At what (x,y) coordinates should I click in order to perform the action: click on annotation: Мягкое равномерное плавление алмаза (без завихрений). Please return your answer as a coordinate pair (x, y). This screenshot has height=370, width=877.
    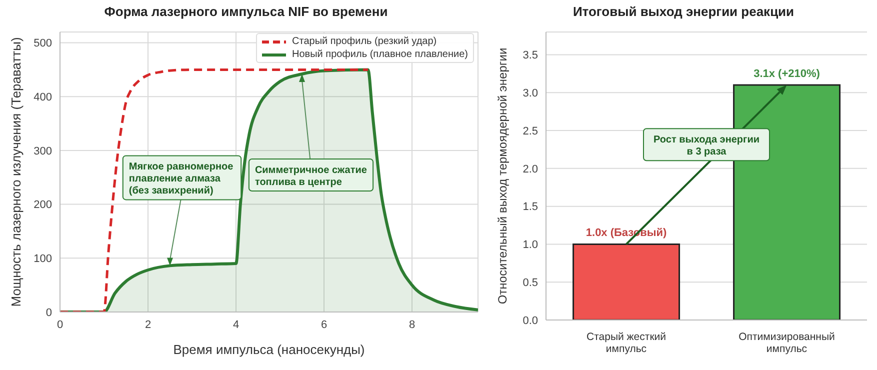
    Looking at the image, I should click on (181, 179).